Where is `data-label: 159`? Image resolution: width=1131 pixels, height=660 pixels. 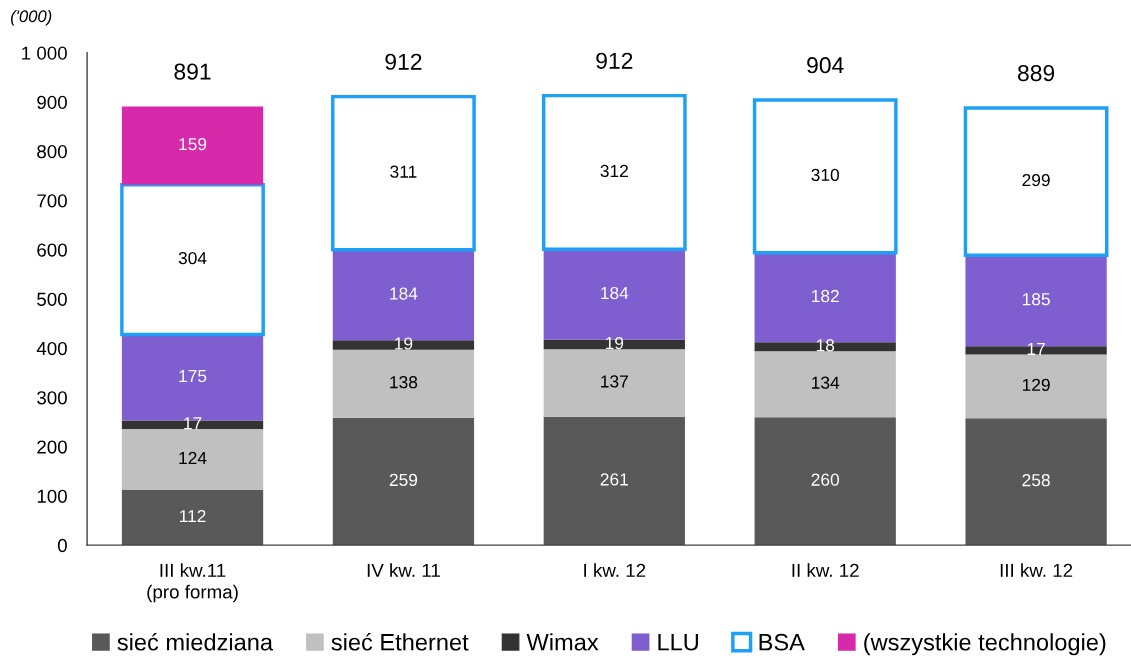
data-label: 159 is located at coordinates (193, 144).